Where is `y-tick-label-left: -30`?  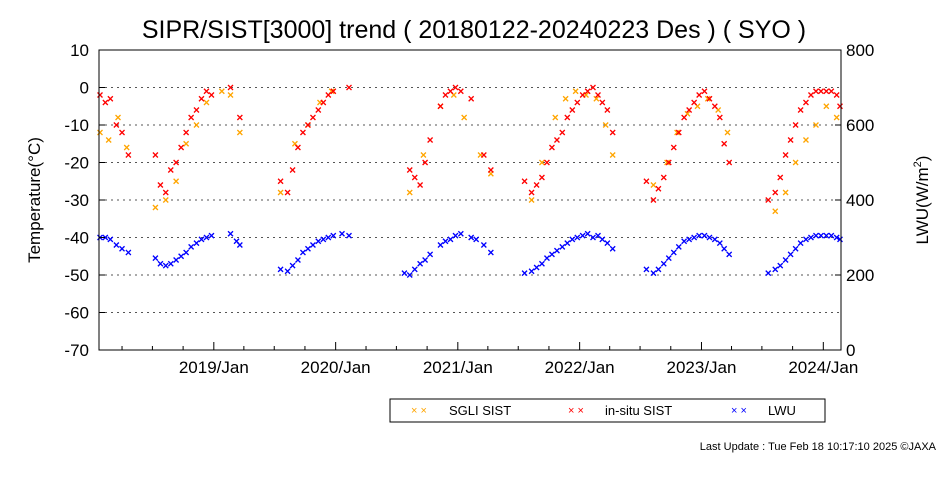
y-tick-label-left: -30 is located at coordinates (76, 200).